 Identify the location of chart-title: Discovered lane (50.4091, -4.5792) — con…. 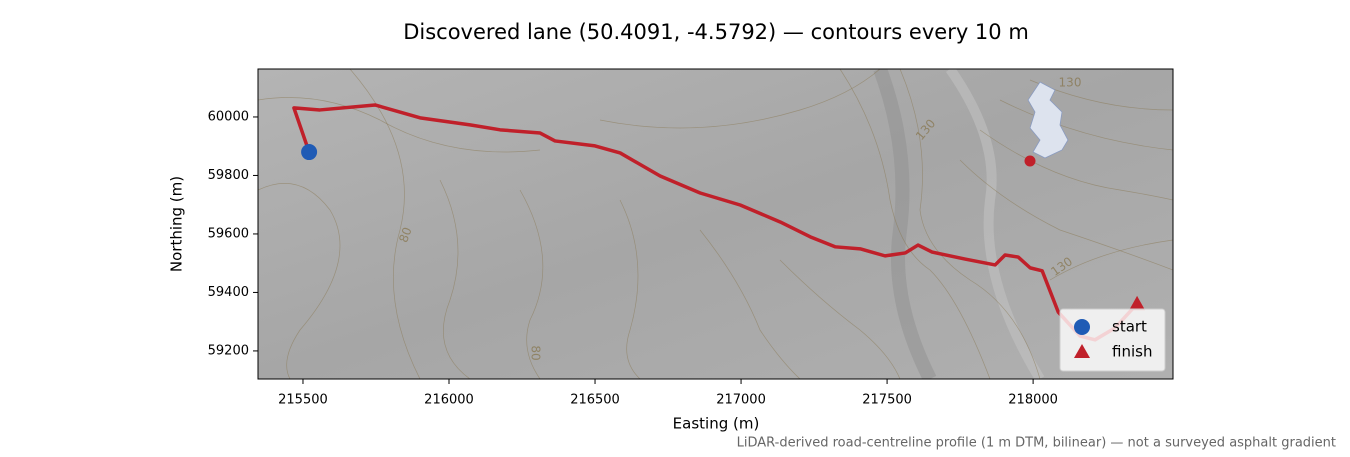
(716, 32).